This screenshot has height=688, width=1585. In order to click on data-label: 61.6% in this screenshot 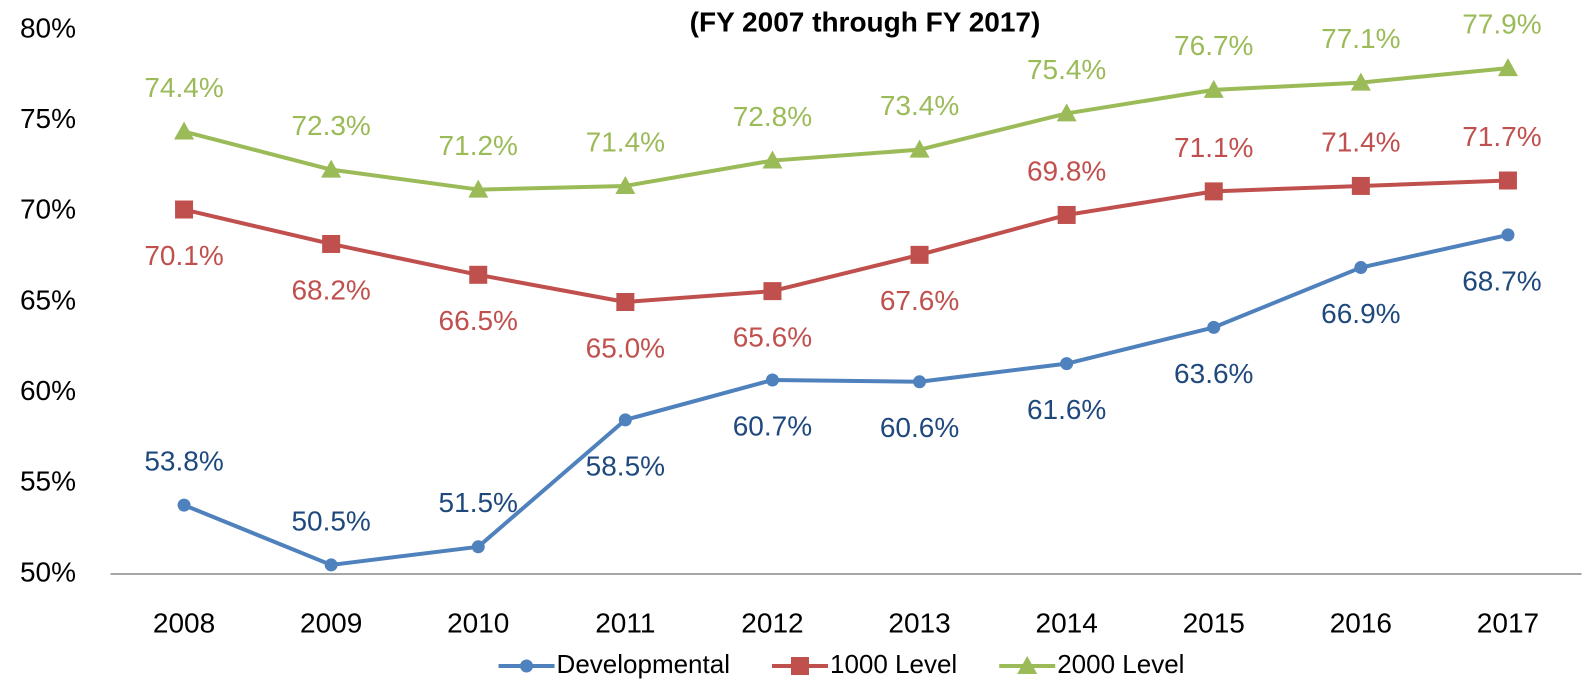, I will do `click(1066, 409)`.